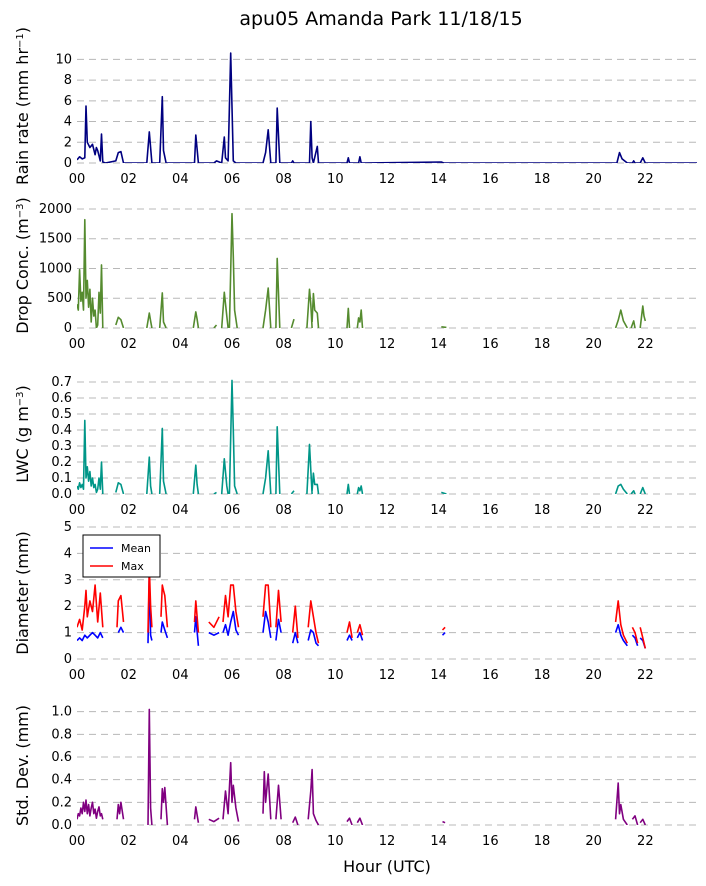 The image size is (706, 886). Describe the element at coordinates (22, 765) in the screenshot. I see `y-axis-label: Std. Dev. (mm)` at that location.